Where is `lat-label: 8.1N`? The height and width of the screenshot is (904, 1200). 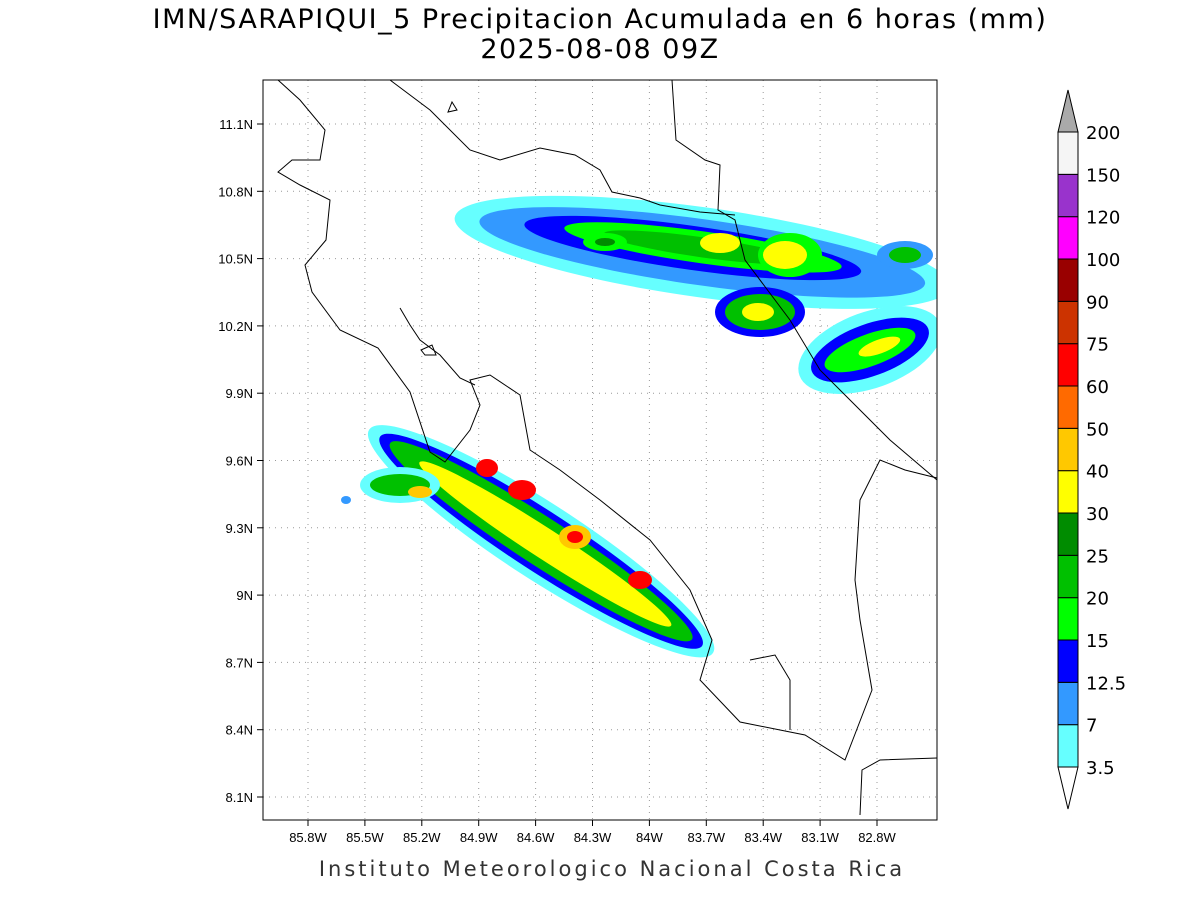 lat-label: 8.1N is located at coordinates (239, 797).